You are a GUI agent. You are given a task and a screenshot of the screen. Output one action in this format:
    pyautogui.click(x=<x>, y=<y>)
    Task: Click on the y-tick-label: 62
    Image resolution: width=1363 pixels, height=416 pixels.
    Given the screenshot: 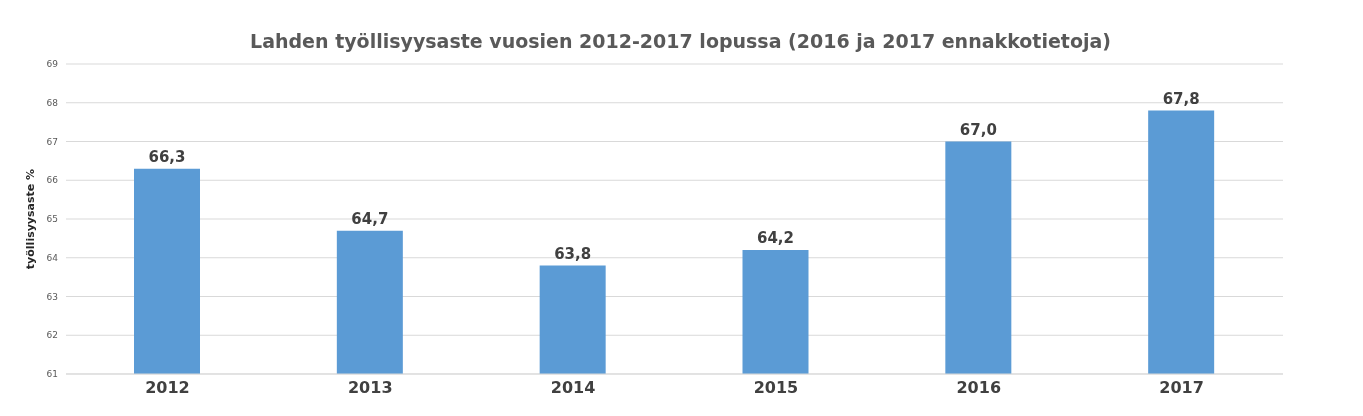 What is the action you would take?
    pyautogui.click(x=52, y=335)
    